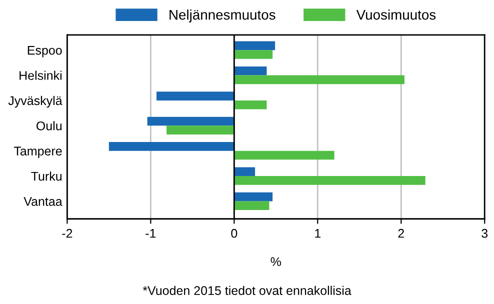 The width and height of the screenshot is (494, 304). What do you see at coordinates (401, 233) in the screenshot?
I see `x-tick-label: 2` at bounding box center [401, 233].